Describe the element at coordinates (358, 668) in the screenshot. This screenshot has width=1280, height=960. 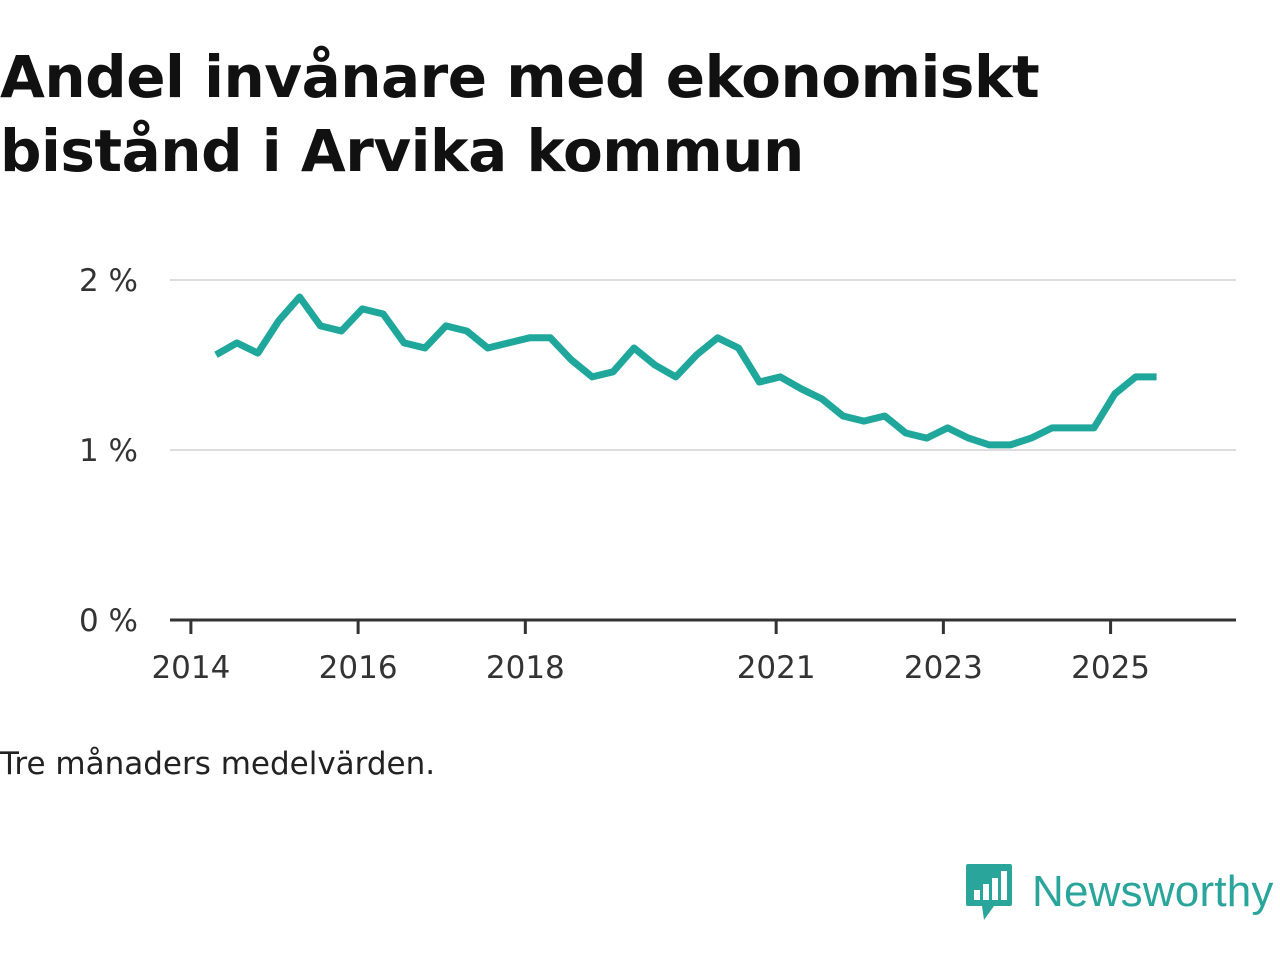
I see `x-tick-label: 2016` at that location.